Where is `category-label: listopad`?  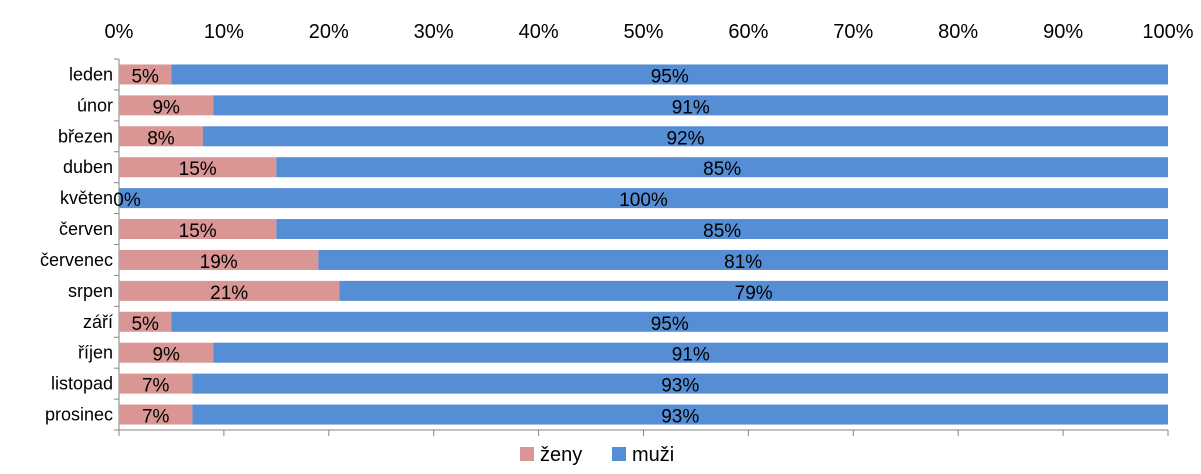 category-label: listopad is located at coordinates (82, 384).